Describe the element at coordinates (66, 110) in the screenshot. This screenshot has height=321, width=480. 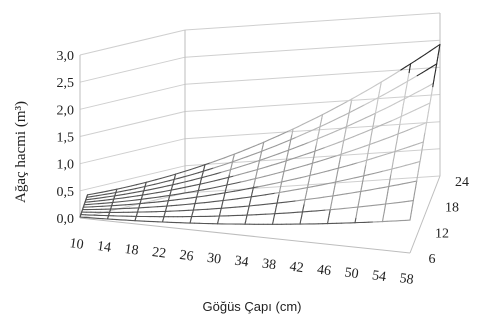
I see `y-tick-label: 2,0` at that location.